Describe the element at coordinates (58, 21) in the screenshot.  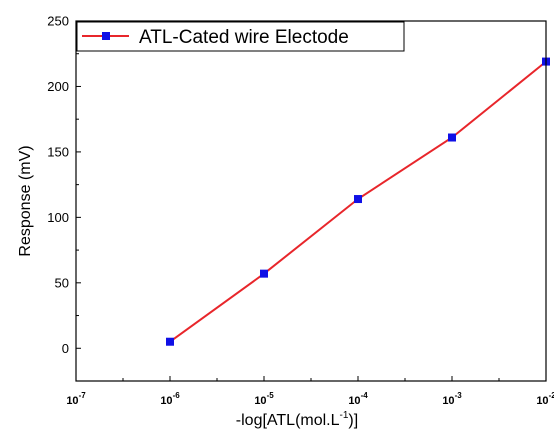
I see `y-tick-label: 250` at that location.